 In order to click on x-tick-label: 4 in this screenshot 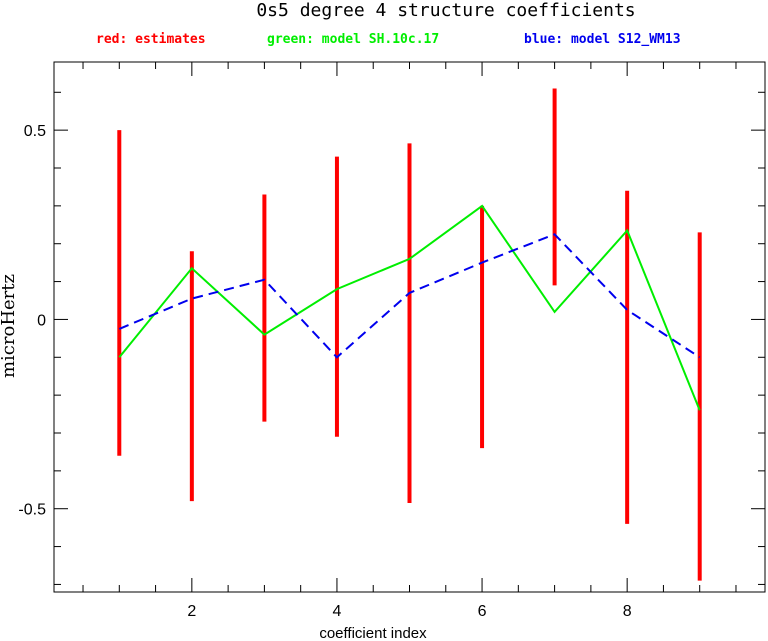, I will do `click(336, 611)`.